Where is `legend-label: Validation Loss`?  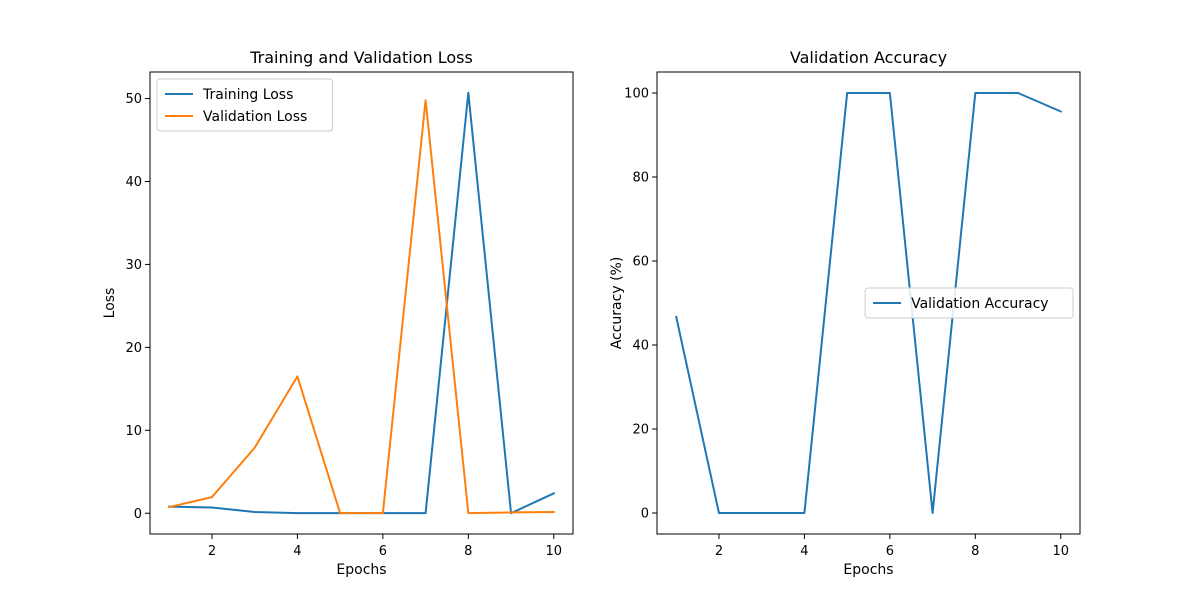
legend-label: Validation Loss is located at coordinates (255, 117).